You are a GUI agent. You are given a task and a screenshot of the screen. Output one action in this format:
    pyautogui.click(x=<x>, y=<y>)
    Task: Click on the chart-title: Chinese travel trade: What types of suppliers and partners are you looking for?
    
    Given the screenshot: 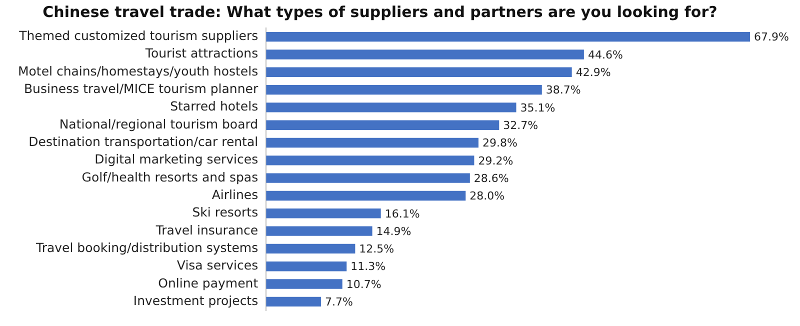 What is the action you would take?
    pyautogui.click(x=380, y=11)
    